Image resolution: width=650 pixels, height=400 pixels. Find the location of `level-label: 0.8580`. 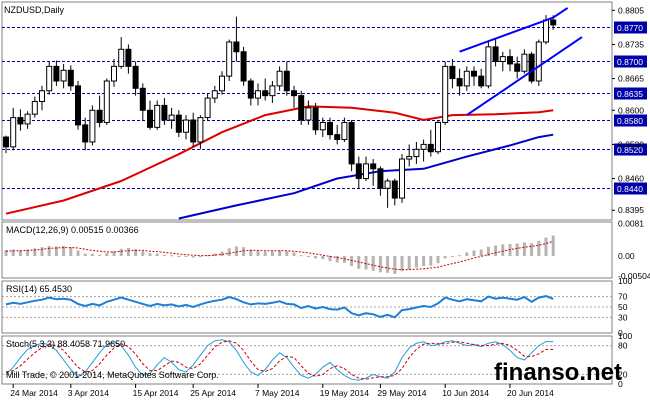

level-label: 0.8580 is located at coordinates (630, 121).